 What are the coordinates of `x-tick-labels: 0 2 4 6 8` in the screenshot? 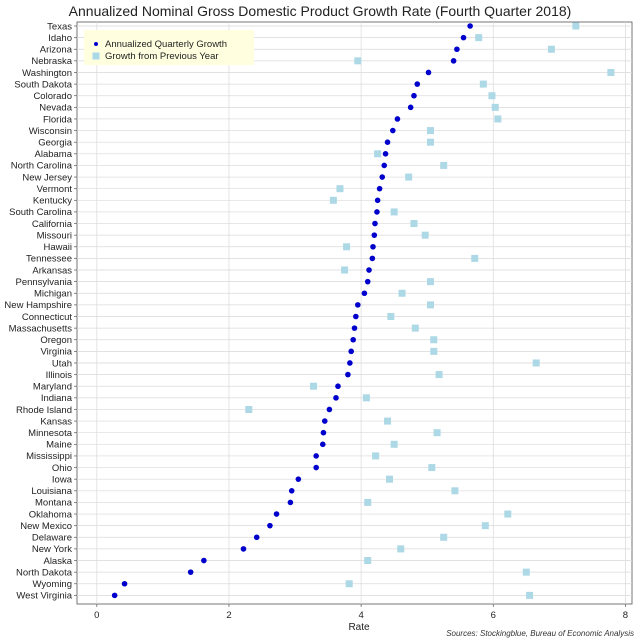 It's located at (361, 612).